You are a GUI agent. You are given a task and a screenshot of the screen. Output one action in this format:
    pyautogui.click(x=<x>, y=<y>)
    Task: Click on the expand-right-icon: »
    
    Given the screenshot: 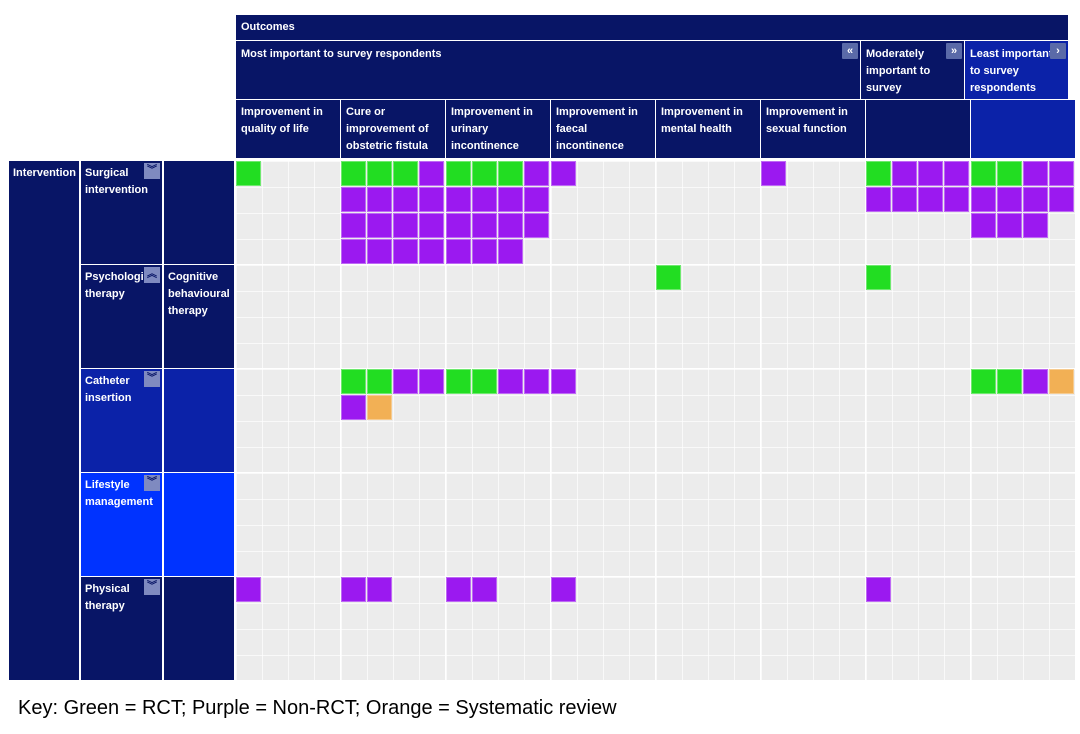 What is the action you would take?
    pyautogui.click(x=954, y=51)
    